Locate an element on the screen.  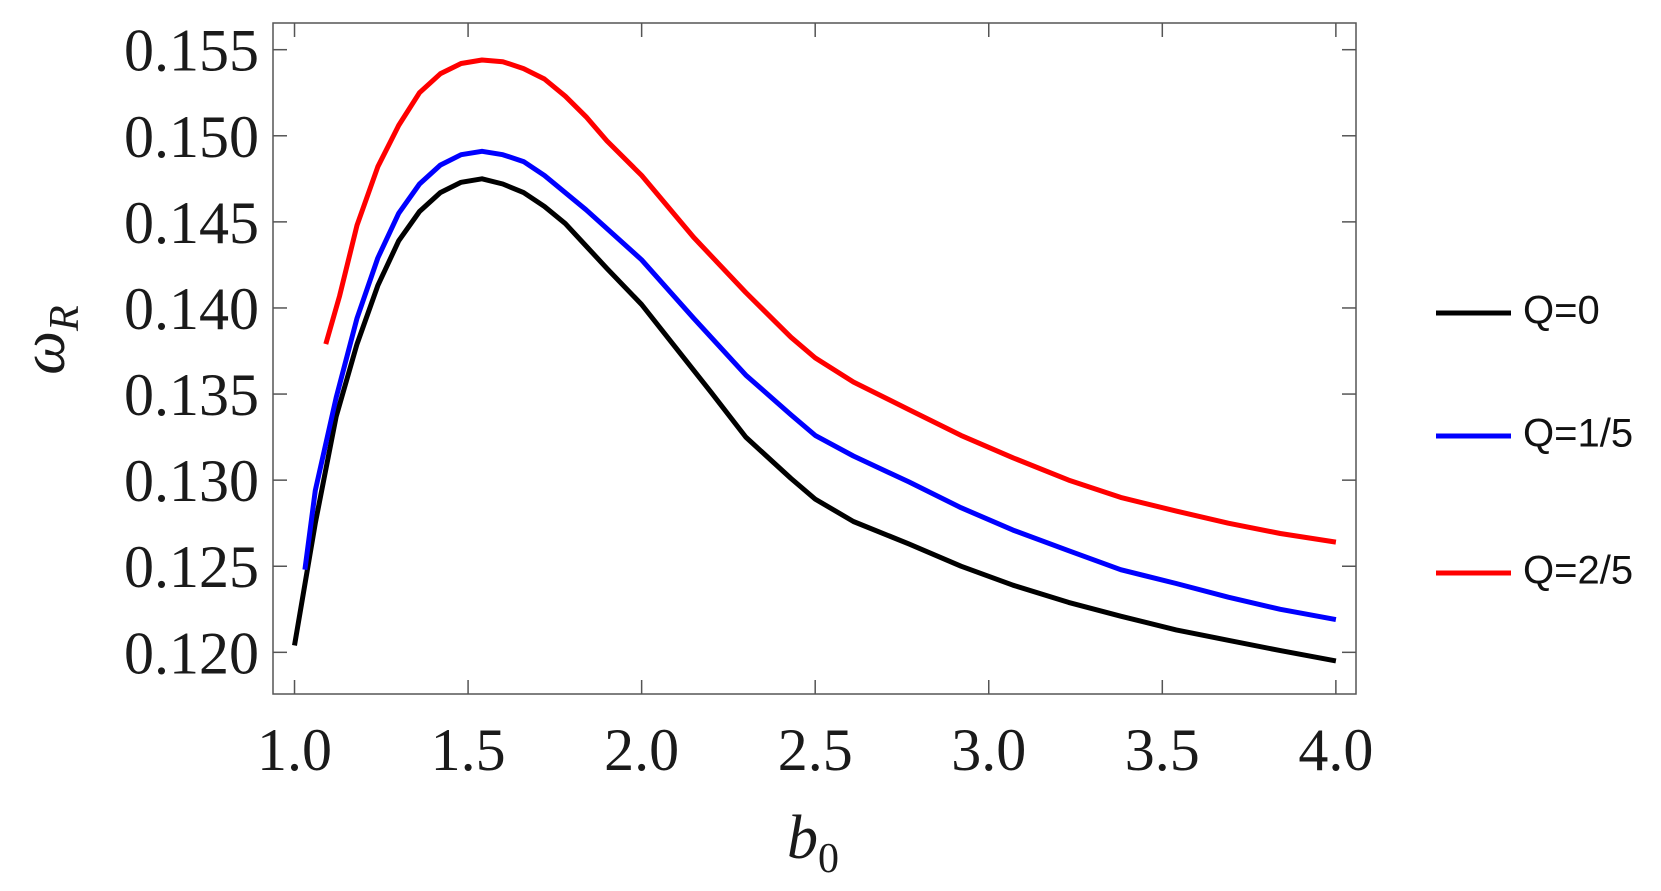
x-tick-label: 3.5 is located at coordinates (1162, 750).